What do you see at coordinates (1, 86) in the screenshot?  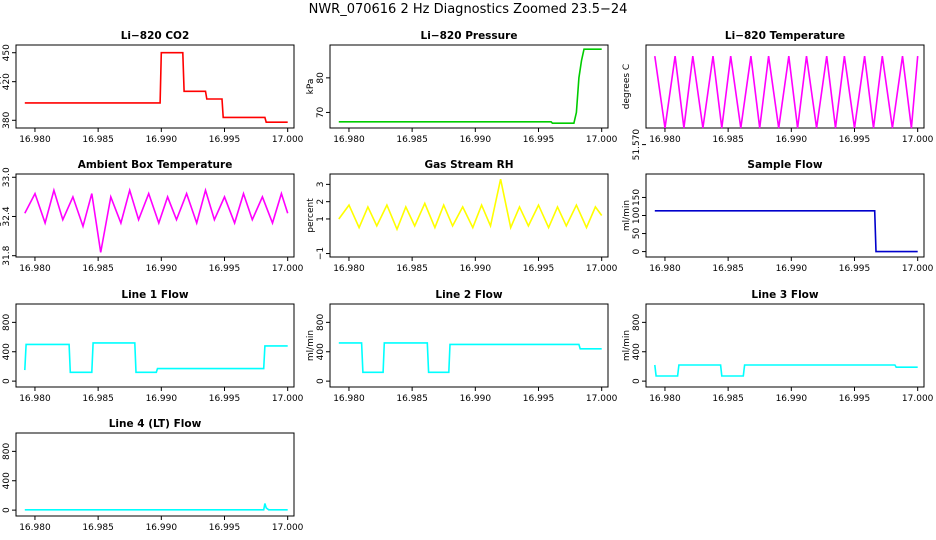 I see `y-axis-label: Licor ppm` at bounding box center [1, 86].